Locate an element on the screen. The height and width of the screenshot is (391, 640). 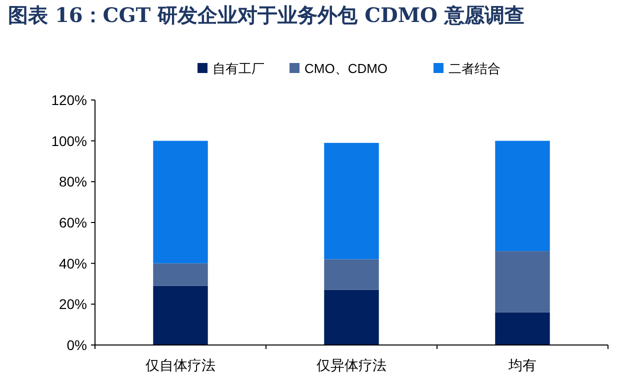
x-tick-label: 仅异体疗法 is located at coordinates (351, 366).